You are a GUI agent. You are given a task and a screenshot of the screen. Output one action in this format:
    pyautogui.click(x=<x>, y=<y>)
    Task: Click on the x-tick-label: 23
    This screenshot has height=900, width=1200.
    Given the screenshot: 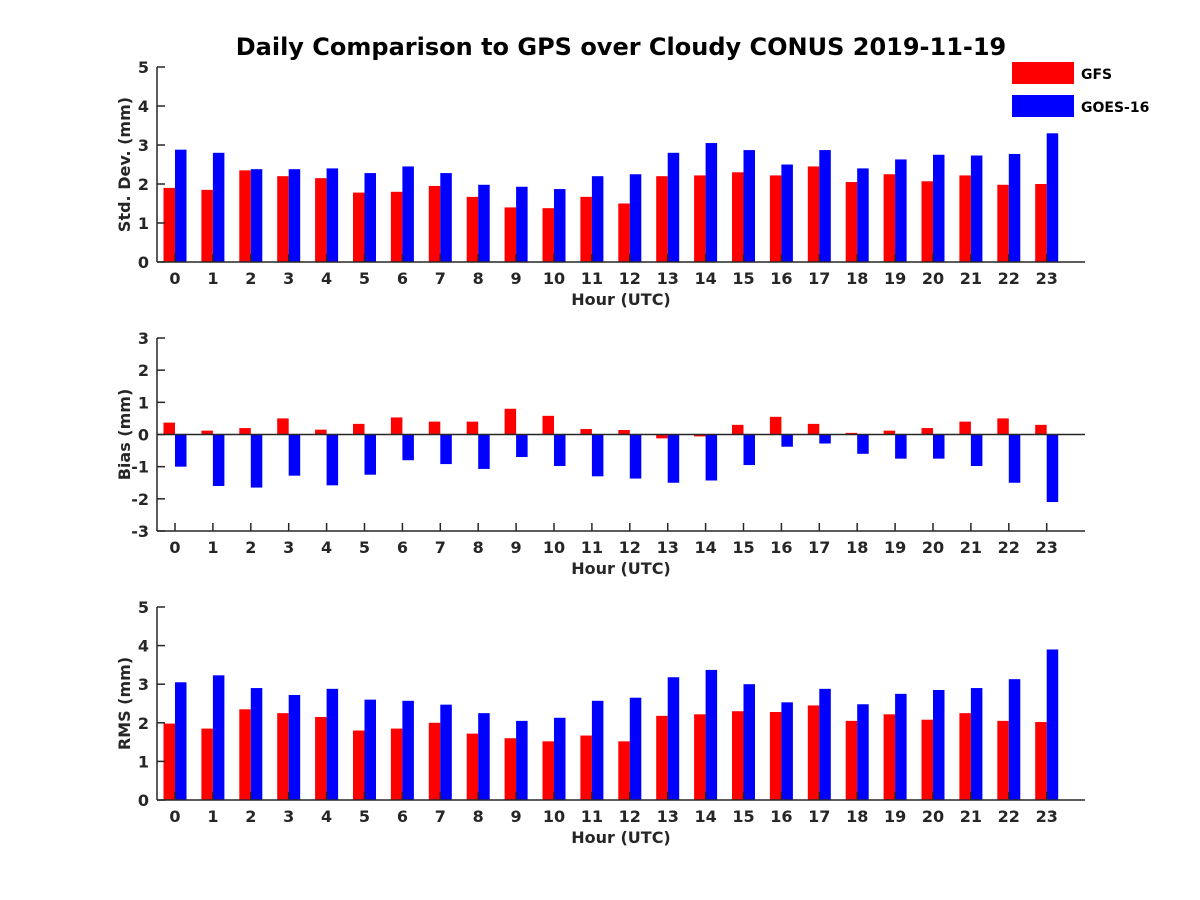 What is the action you would take?
    pyautogui.click(x=1047, y=547)
    